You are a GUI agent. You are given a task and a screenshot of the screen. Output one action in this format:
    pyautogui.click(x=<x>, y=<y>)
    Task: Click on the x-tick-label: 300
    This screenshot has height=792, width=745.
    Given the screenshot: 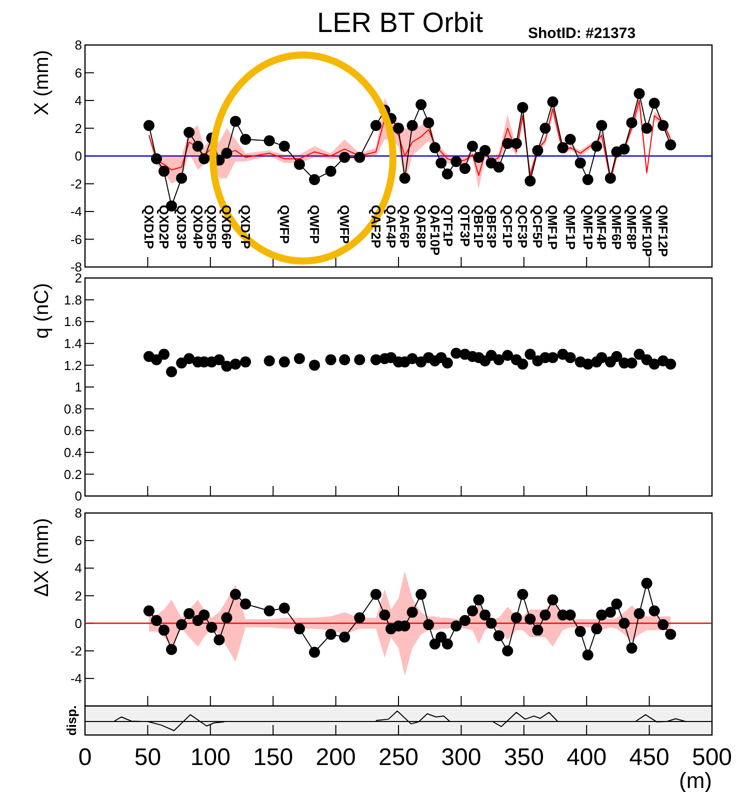 What is the action you would take?
    pyautogui.click(x=461, y=757)
    